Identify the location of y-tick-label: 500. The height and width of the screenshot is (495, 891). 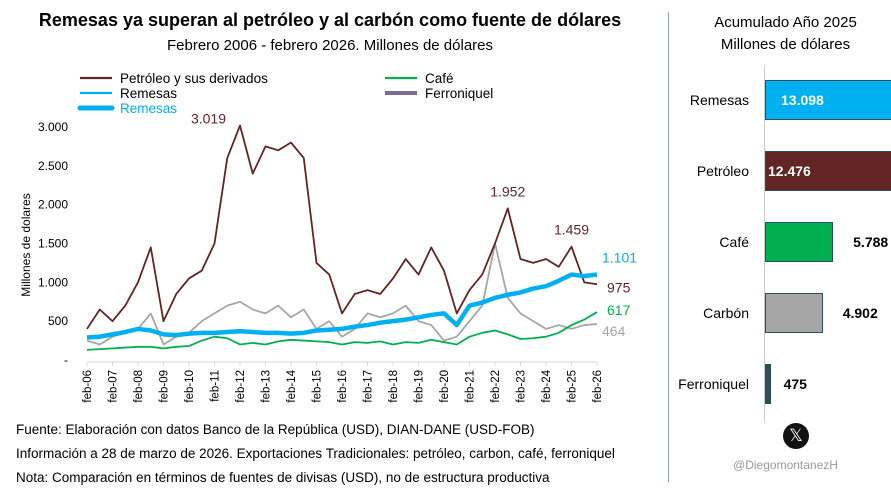
(58, 321).